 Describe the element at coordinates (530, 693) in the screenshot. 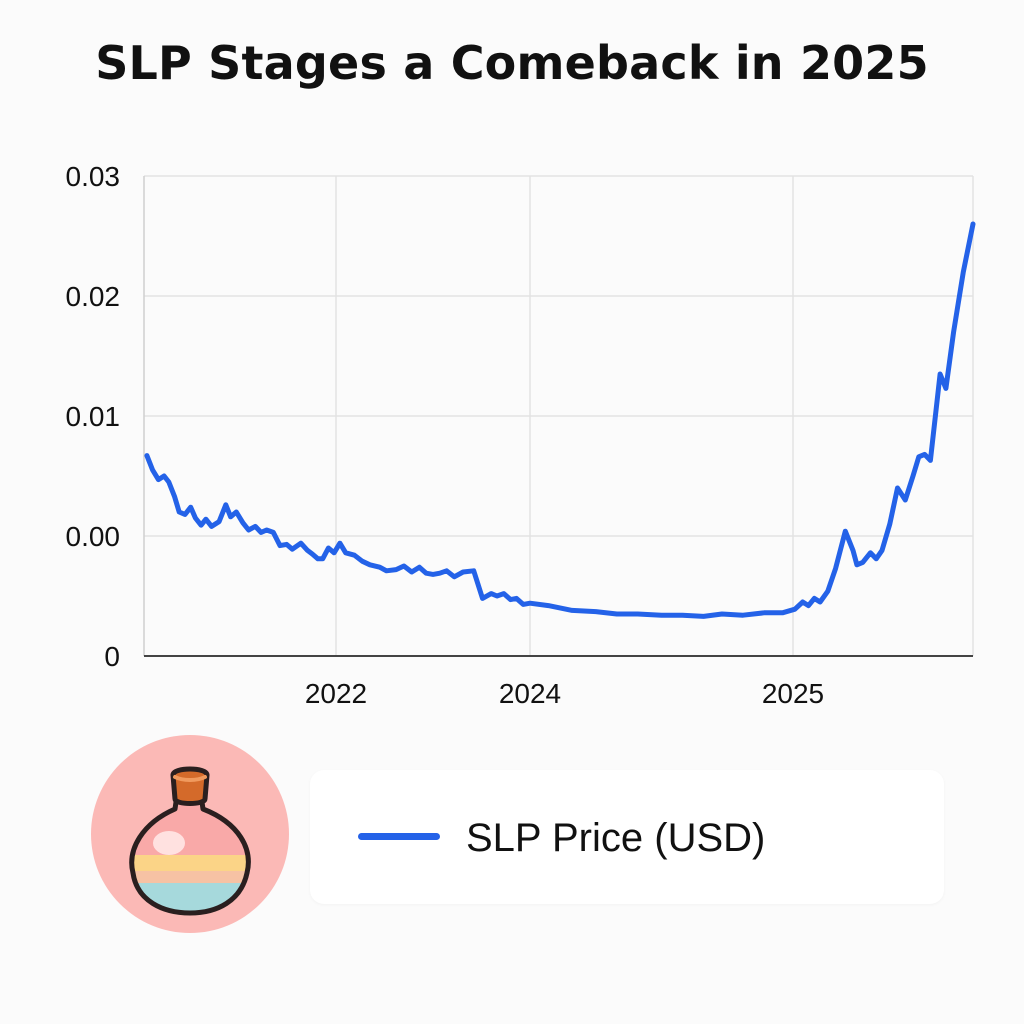

I see `x-tick-label: 2024` at that location.